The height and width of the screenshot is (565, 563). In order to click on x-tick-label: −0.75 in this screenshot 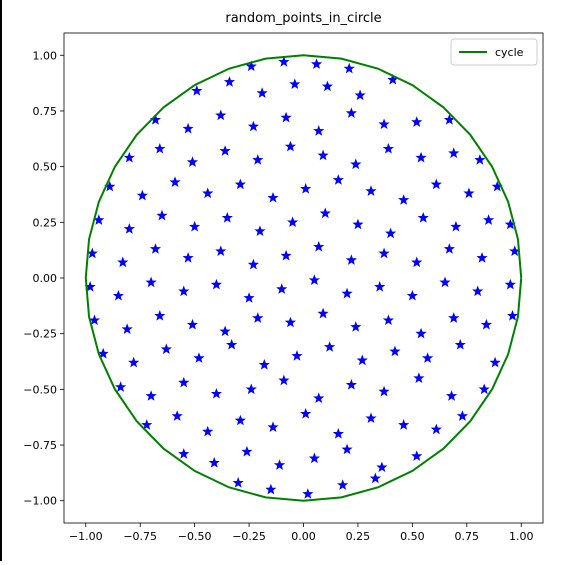, I will do `click(140, 536)`.